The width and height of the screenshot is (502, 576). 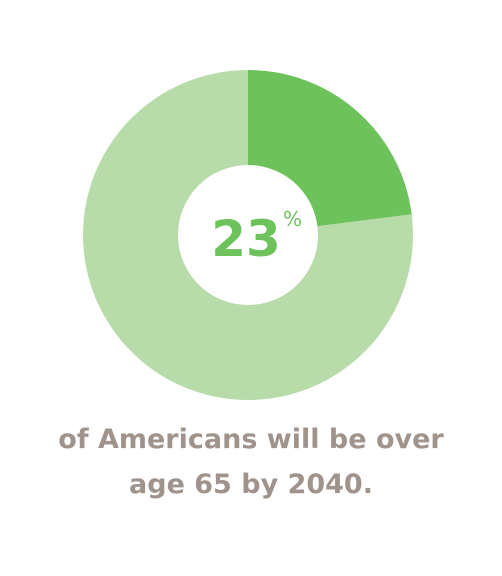 I want to click on center-unit-label: %, so click(x=292, y=219).